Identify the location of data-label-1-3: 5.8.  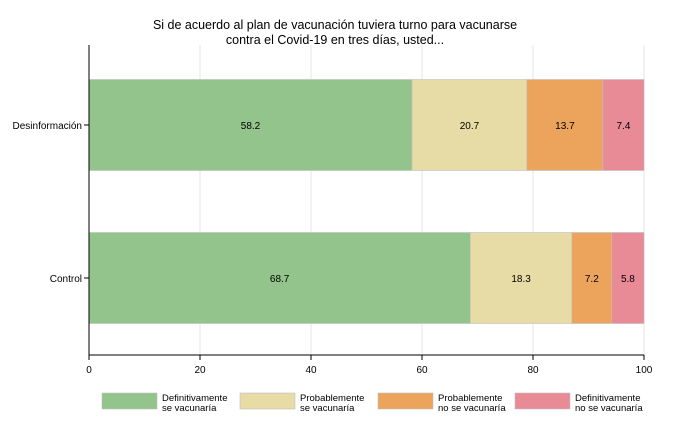
(628, 279).